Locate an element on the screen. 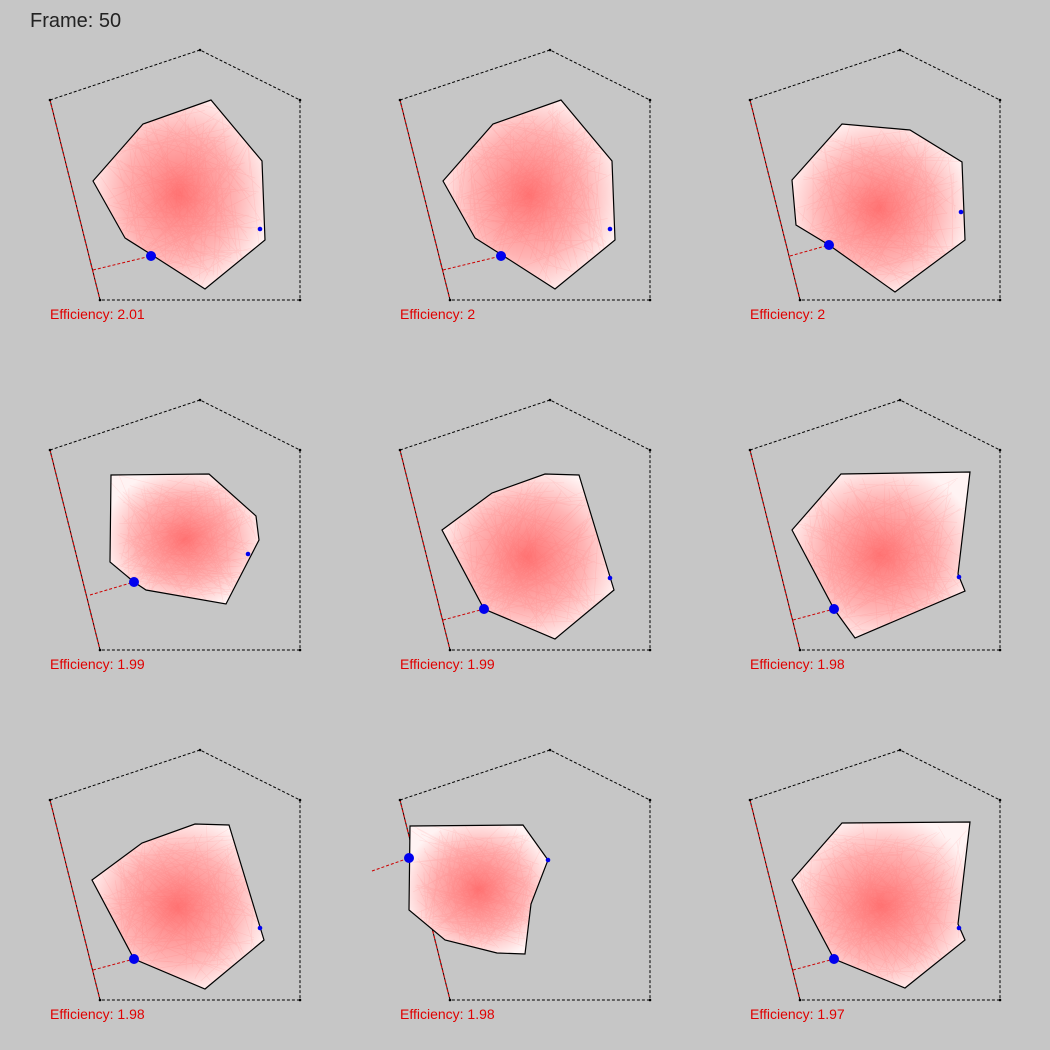  simulation-panel: Efficiency: 1.97 is located at coordinates (865, 865).